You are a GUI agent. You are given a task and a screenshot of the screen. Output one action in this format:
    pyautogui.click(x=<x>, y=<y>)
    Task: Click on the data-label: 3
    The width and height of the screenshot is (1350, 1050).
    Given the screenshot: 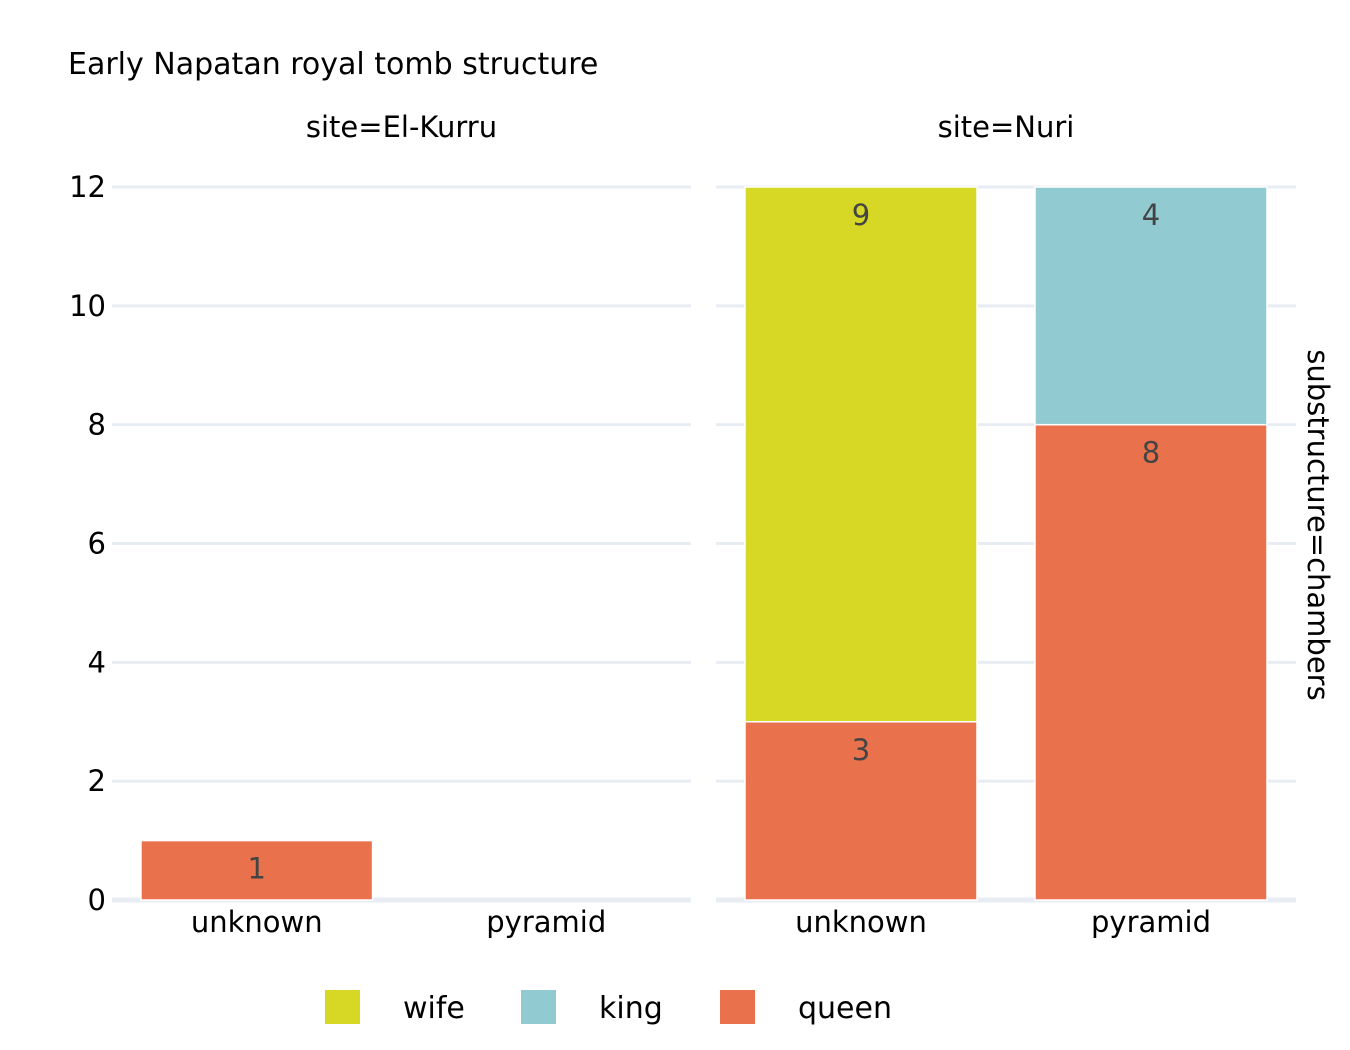 What is the action you would take?
    pyautogui.click(x=861, y=750)
    